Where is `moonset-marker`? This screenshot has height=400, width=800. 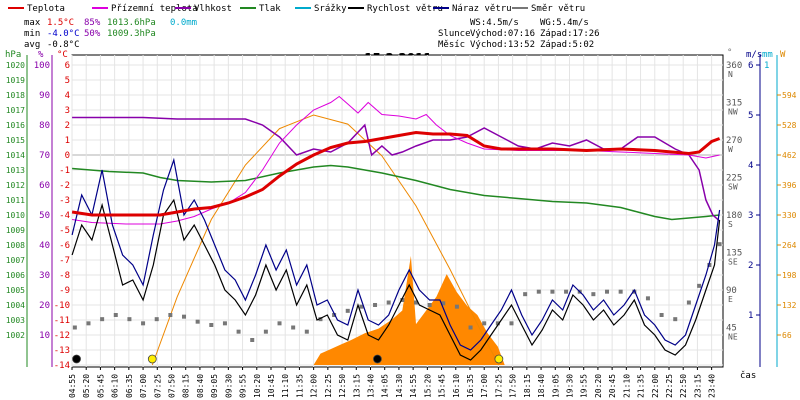
moonset-marker is located at coordinates (76, 359).